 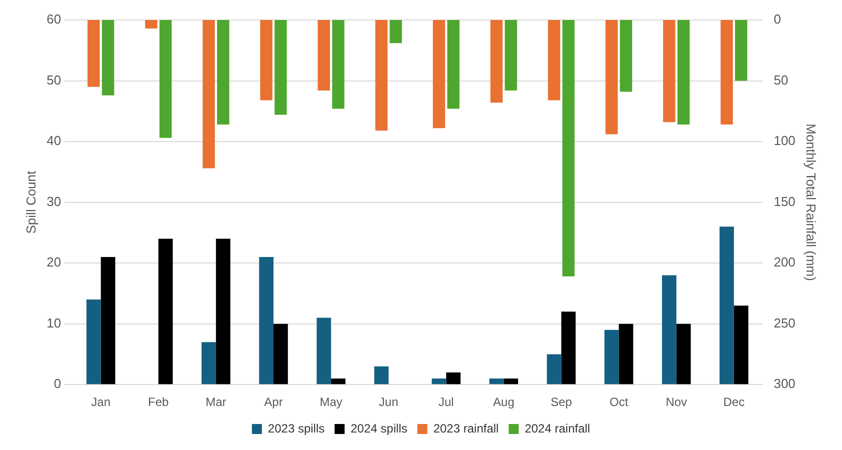 What do you see at coordinates (273, 402) in the screenshot?
I see `x-tick-label: Apr` at bounding box center [273, 402].